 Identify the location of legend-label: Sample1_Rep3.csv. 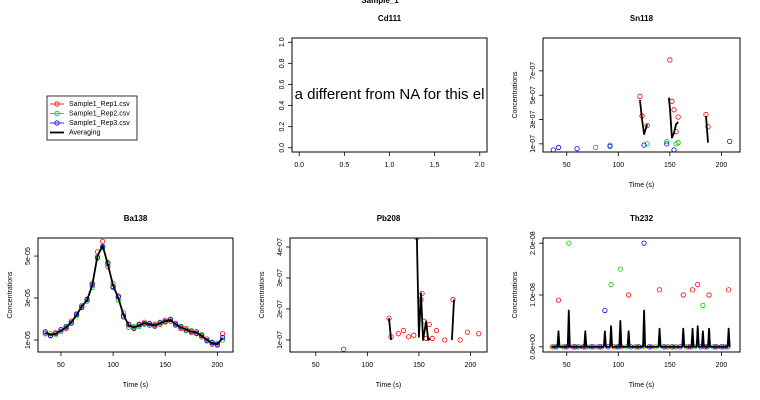
(99, 123).